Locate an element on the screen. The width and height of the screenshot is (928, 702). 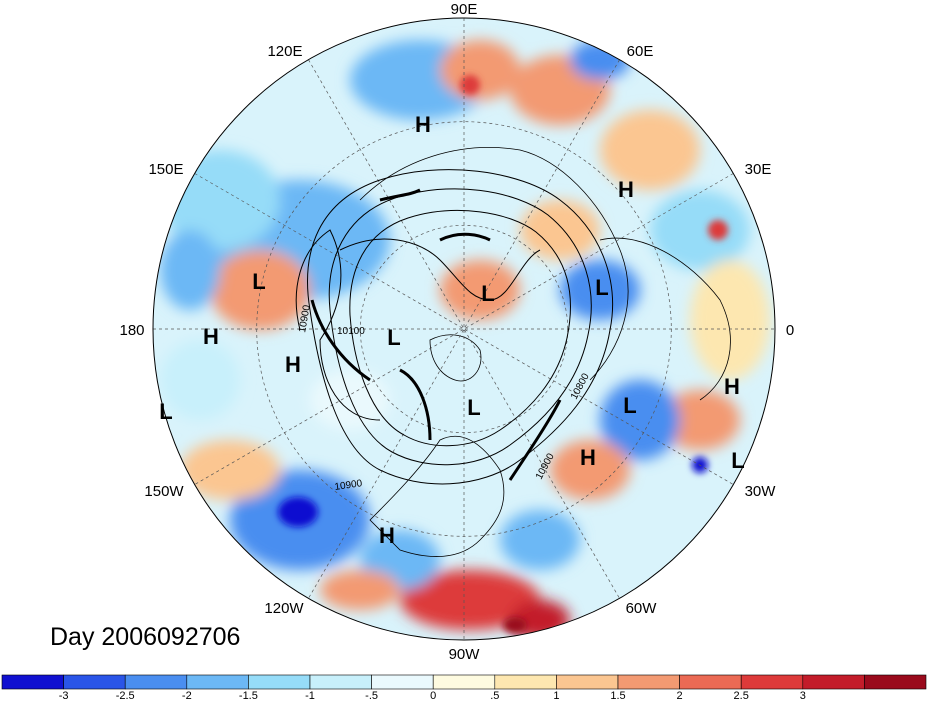
colorbar-tick-label: 3 is located at coordinates (803, 696).